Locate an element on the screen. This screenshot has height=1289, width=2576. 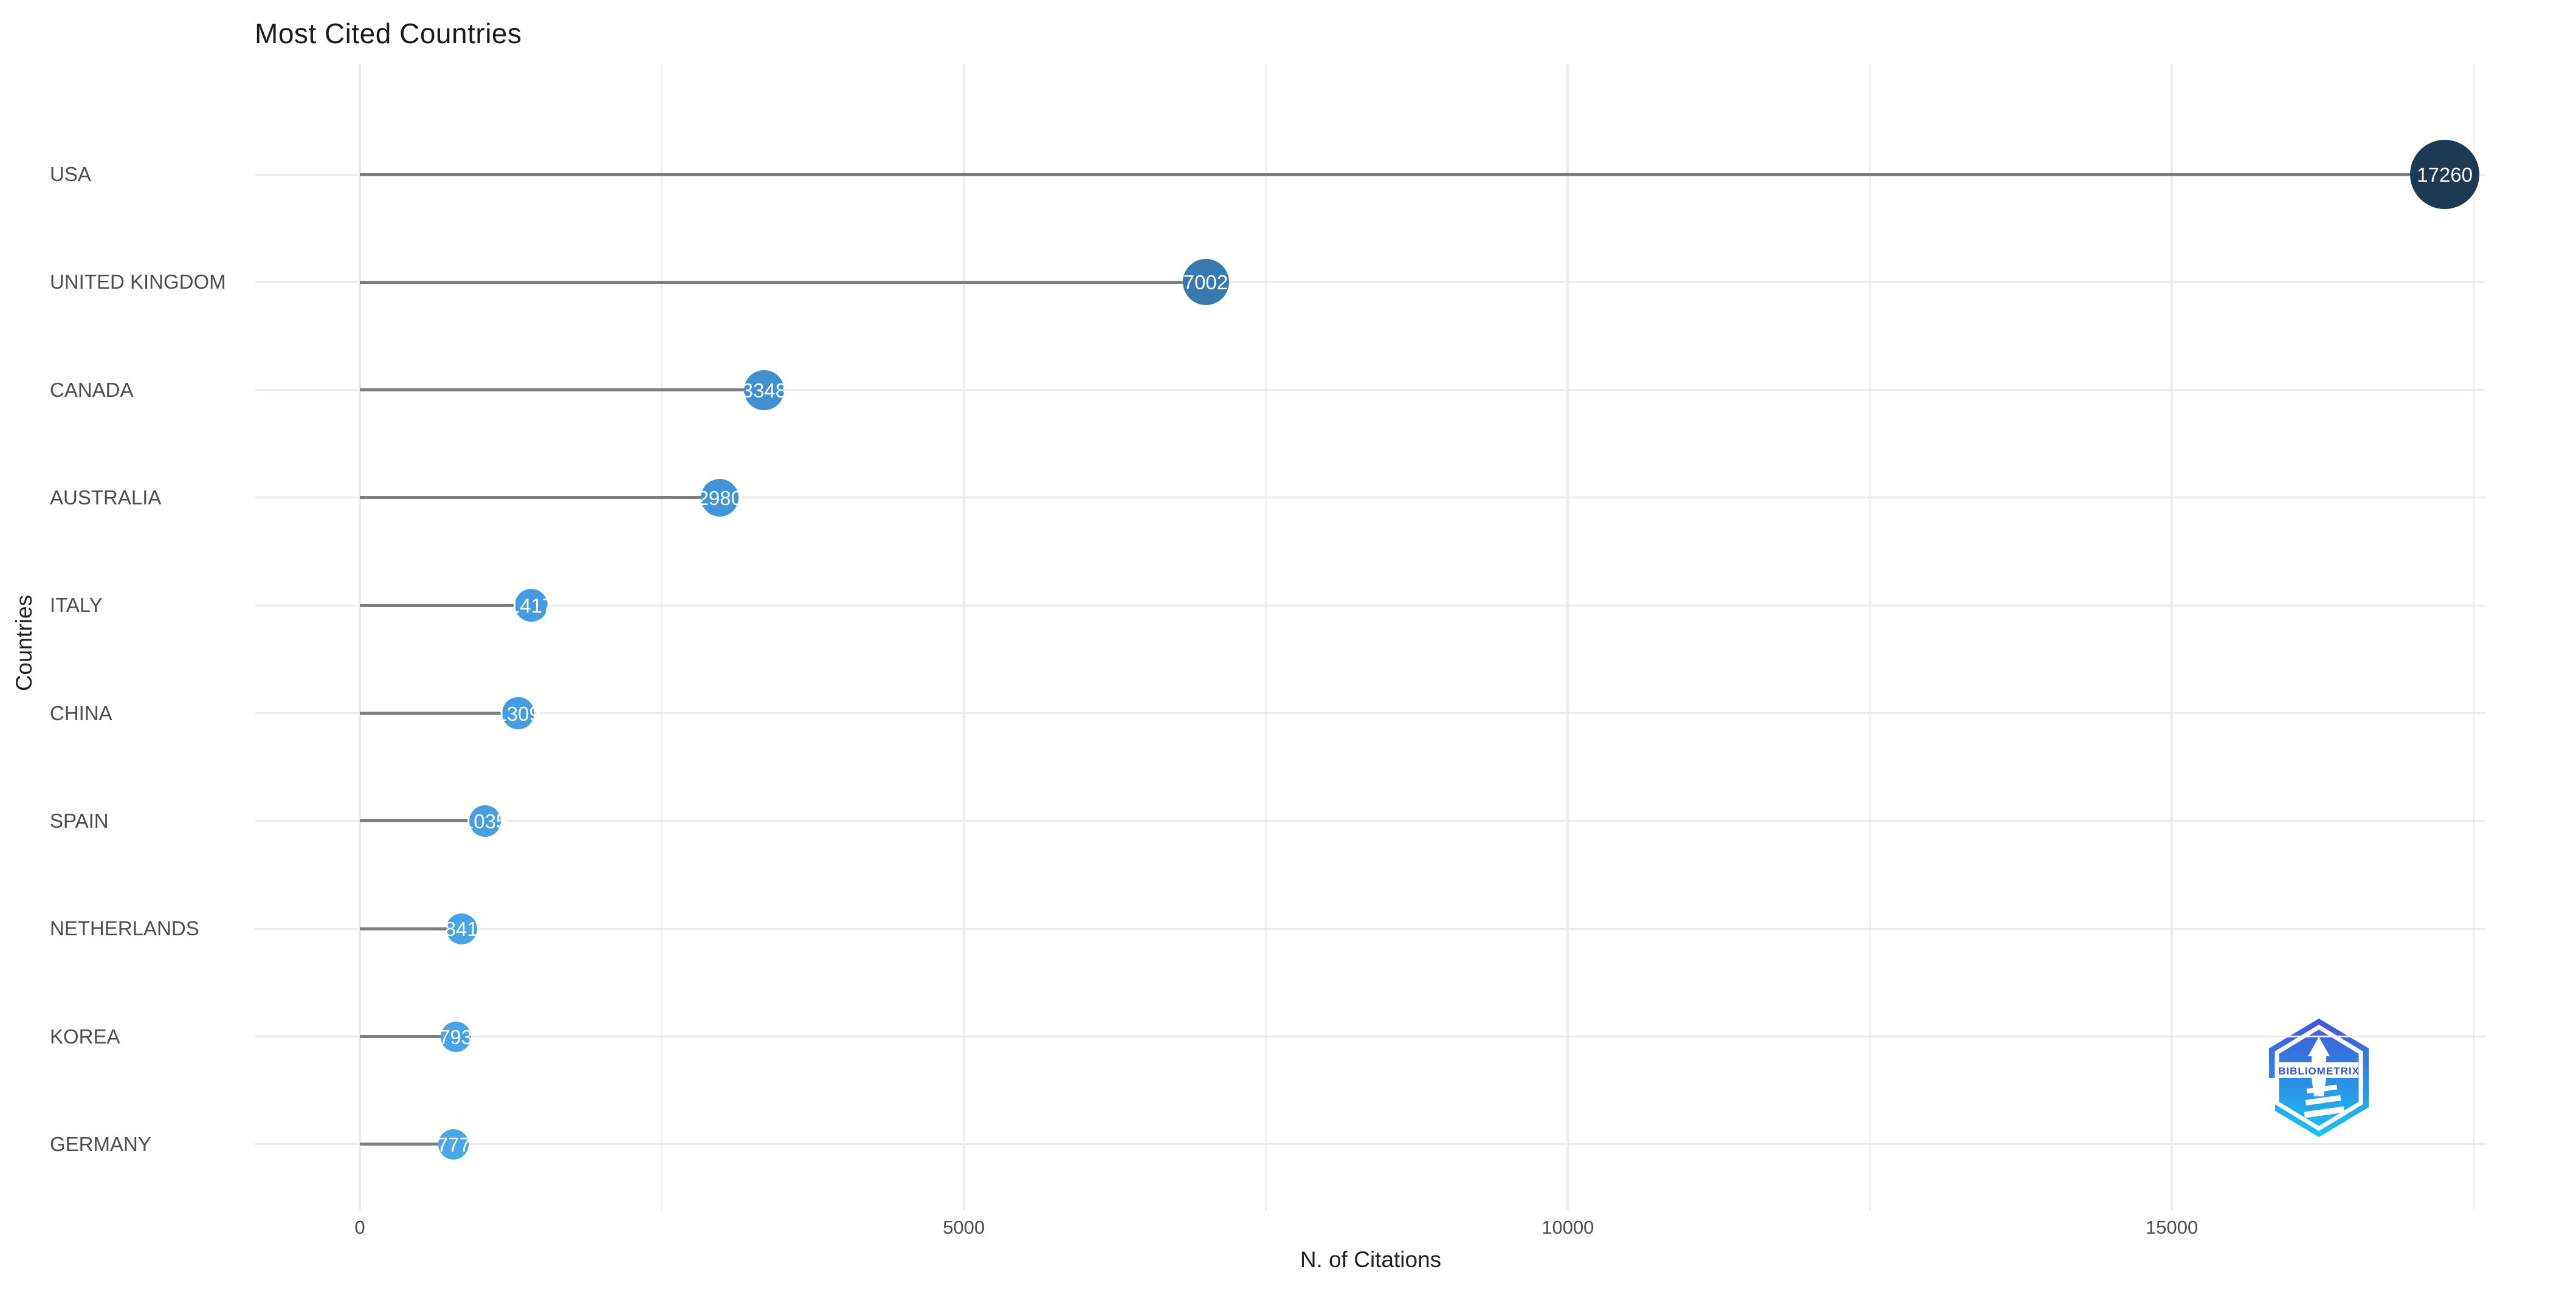
data-point-label: 777 is located at coordinates (453, 1144).